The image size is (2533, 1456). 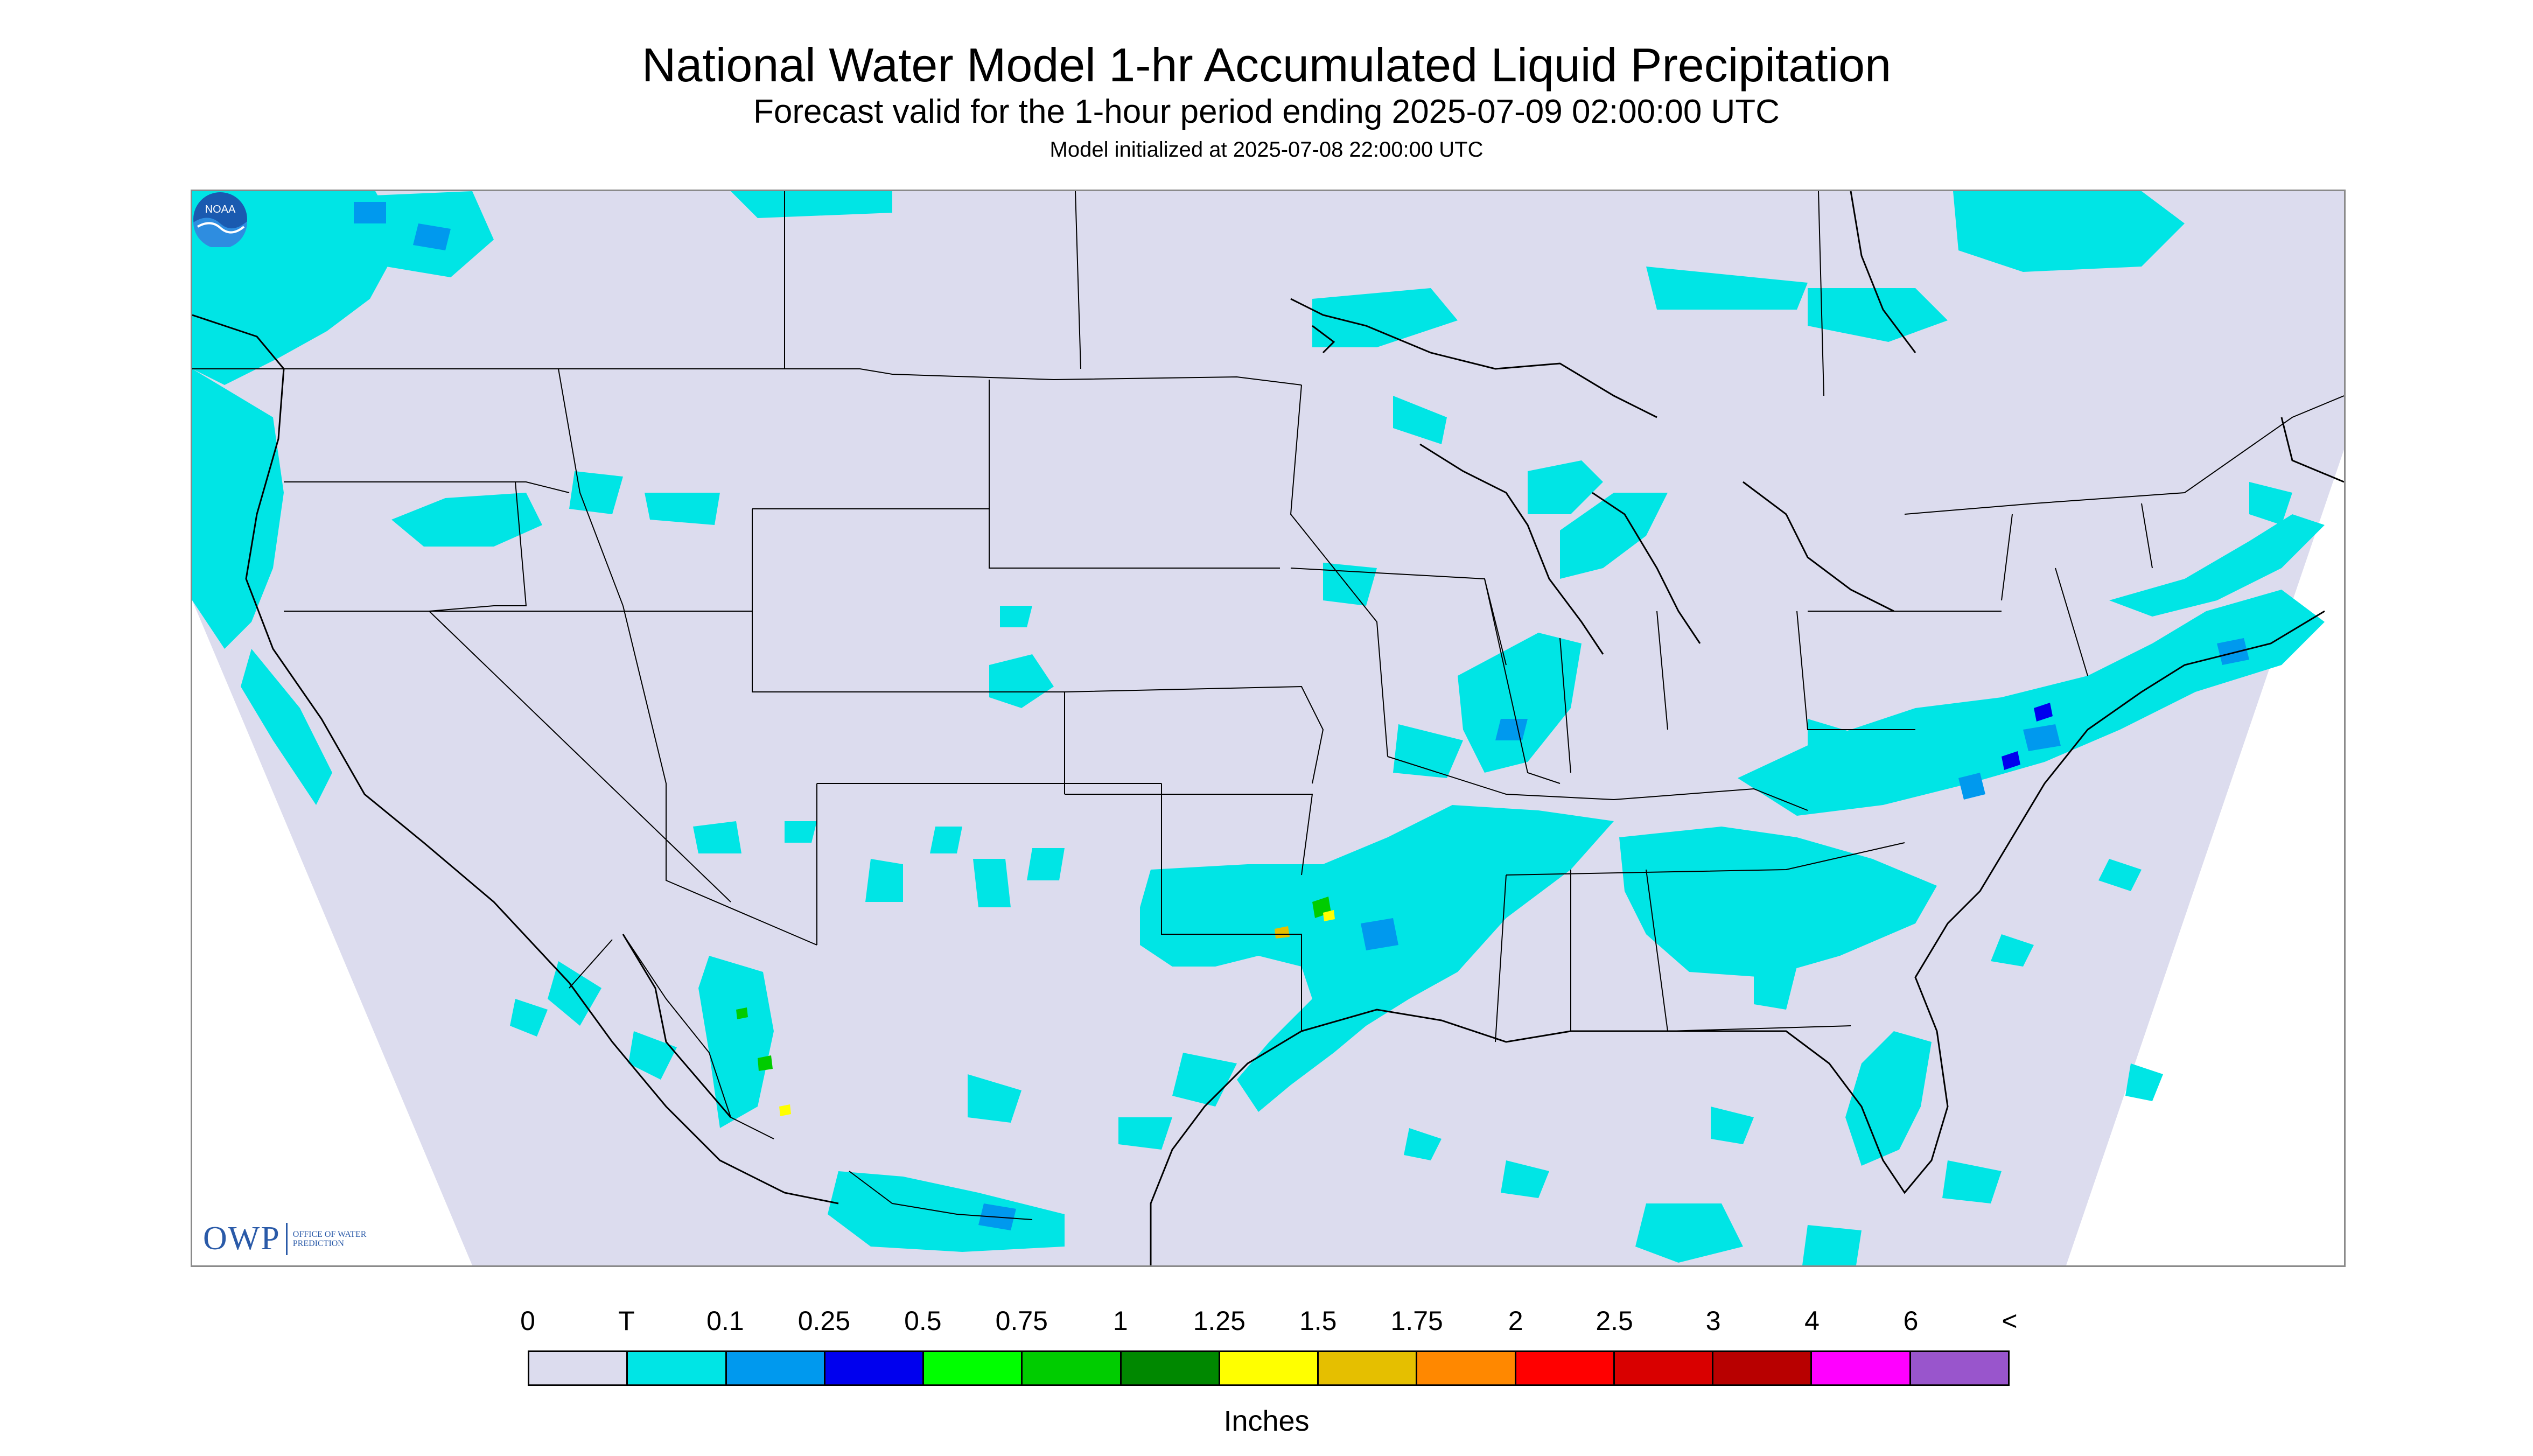 I want to click on legend-label: 0, so click(x=527, y=1321).